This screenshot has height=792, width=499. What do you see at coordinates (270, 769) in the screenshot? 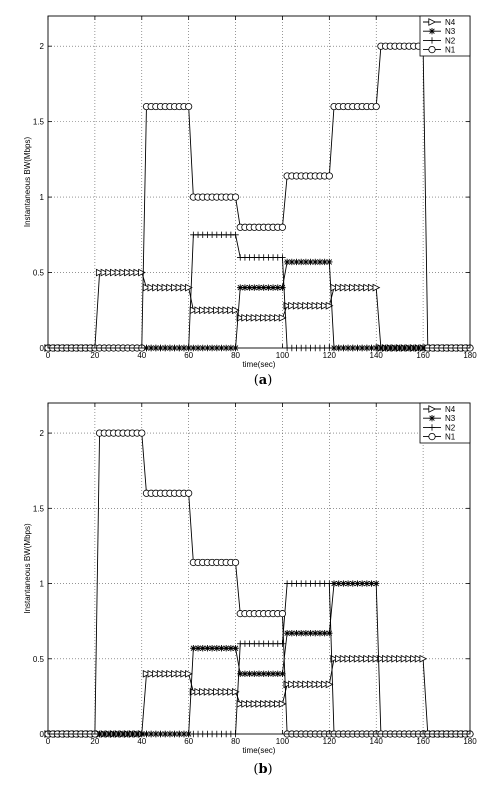
I see `caption-close: )` at bounding box center [270, 769].